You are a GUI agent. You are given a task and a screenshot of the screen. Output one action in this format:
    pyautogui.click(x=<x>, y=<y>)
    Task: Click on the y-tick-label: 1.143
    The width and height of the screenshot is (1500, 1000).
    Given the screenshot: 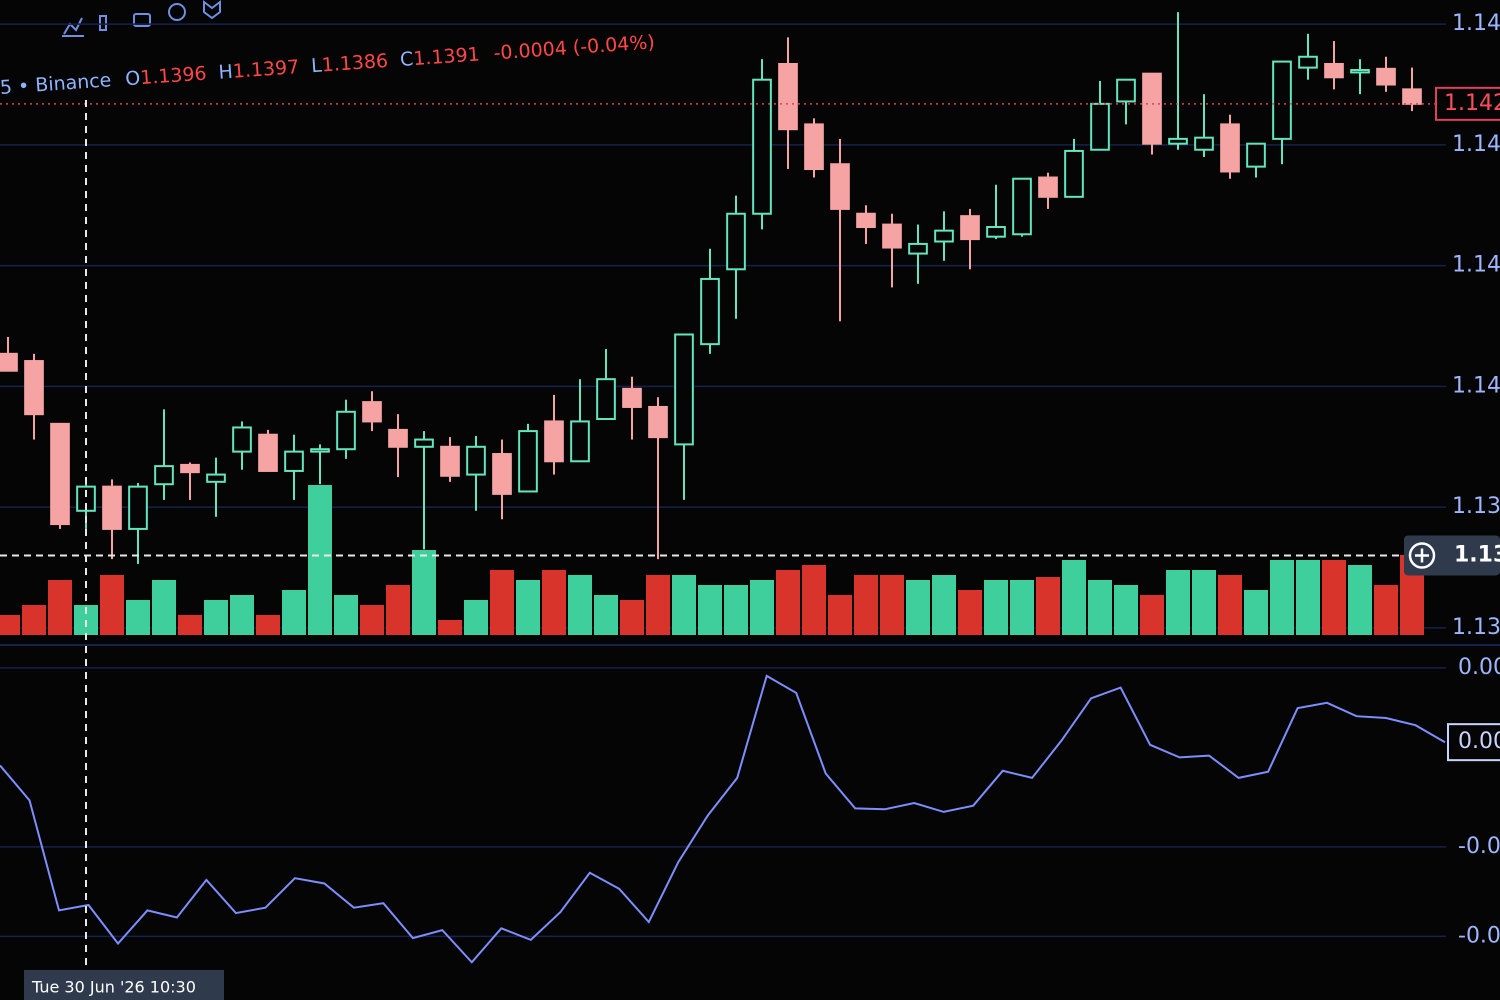 What is the action you would take?
    pyautogui.click(x=1476, y=23)
    